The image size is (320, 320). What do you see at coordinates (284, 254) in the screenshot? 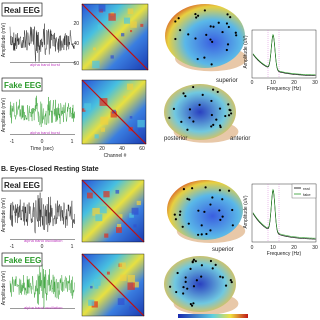
I see `x-label: Frequency (Hz)` at bounding box center [284, 254].